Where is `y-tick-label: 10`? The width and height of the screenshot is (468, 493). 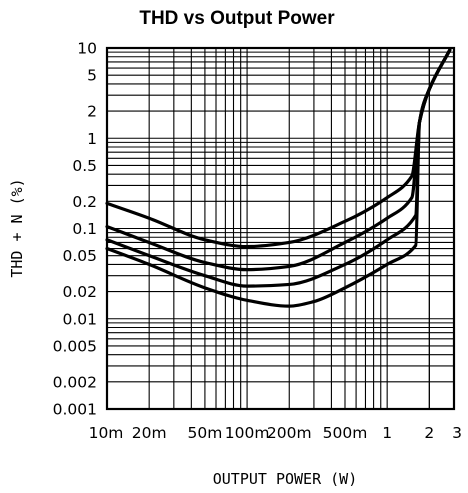
y-tick-label: 10 is located at coordinates (87, 49).